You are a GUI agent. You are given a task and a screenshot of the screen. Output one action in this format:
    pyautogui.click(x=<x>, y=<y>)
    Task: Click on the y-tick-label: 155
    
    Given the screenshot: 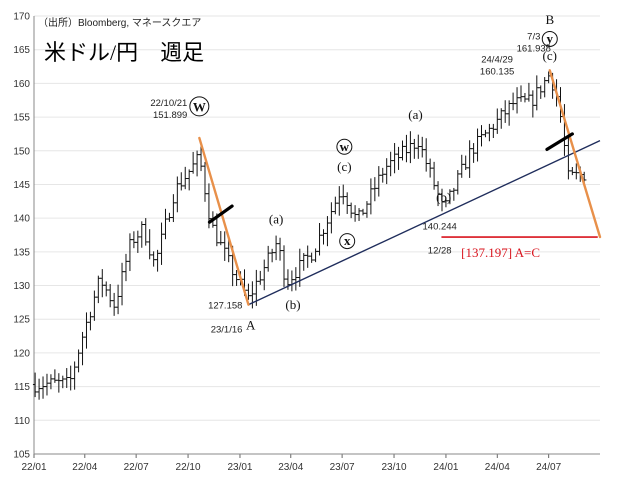 What is the action you would take?
    pyautogui.click(x=21, y=118)
    